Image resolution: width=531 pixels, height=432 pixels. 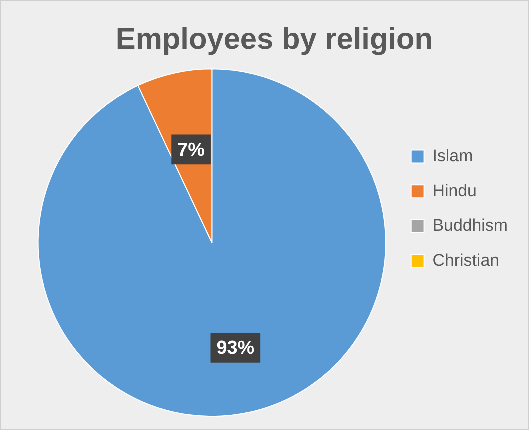 I want to click on data-label: 93%, so click(x=235, y=349).